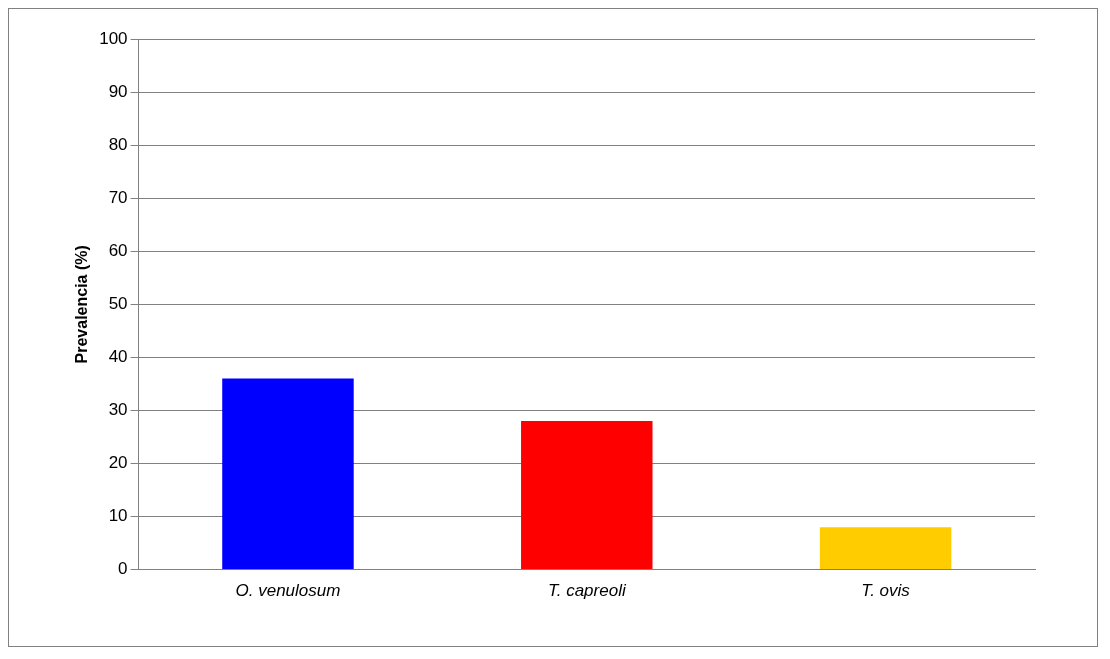 Image resolution: width=1110 pixels, height=659 pixels. I want to click on y-tick-label: 40, so click(118, 357).